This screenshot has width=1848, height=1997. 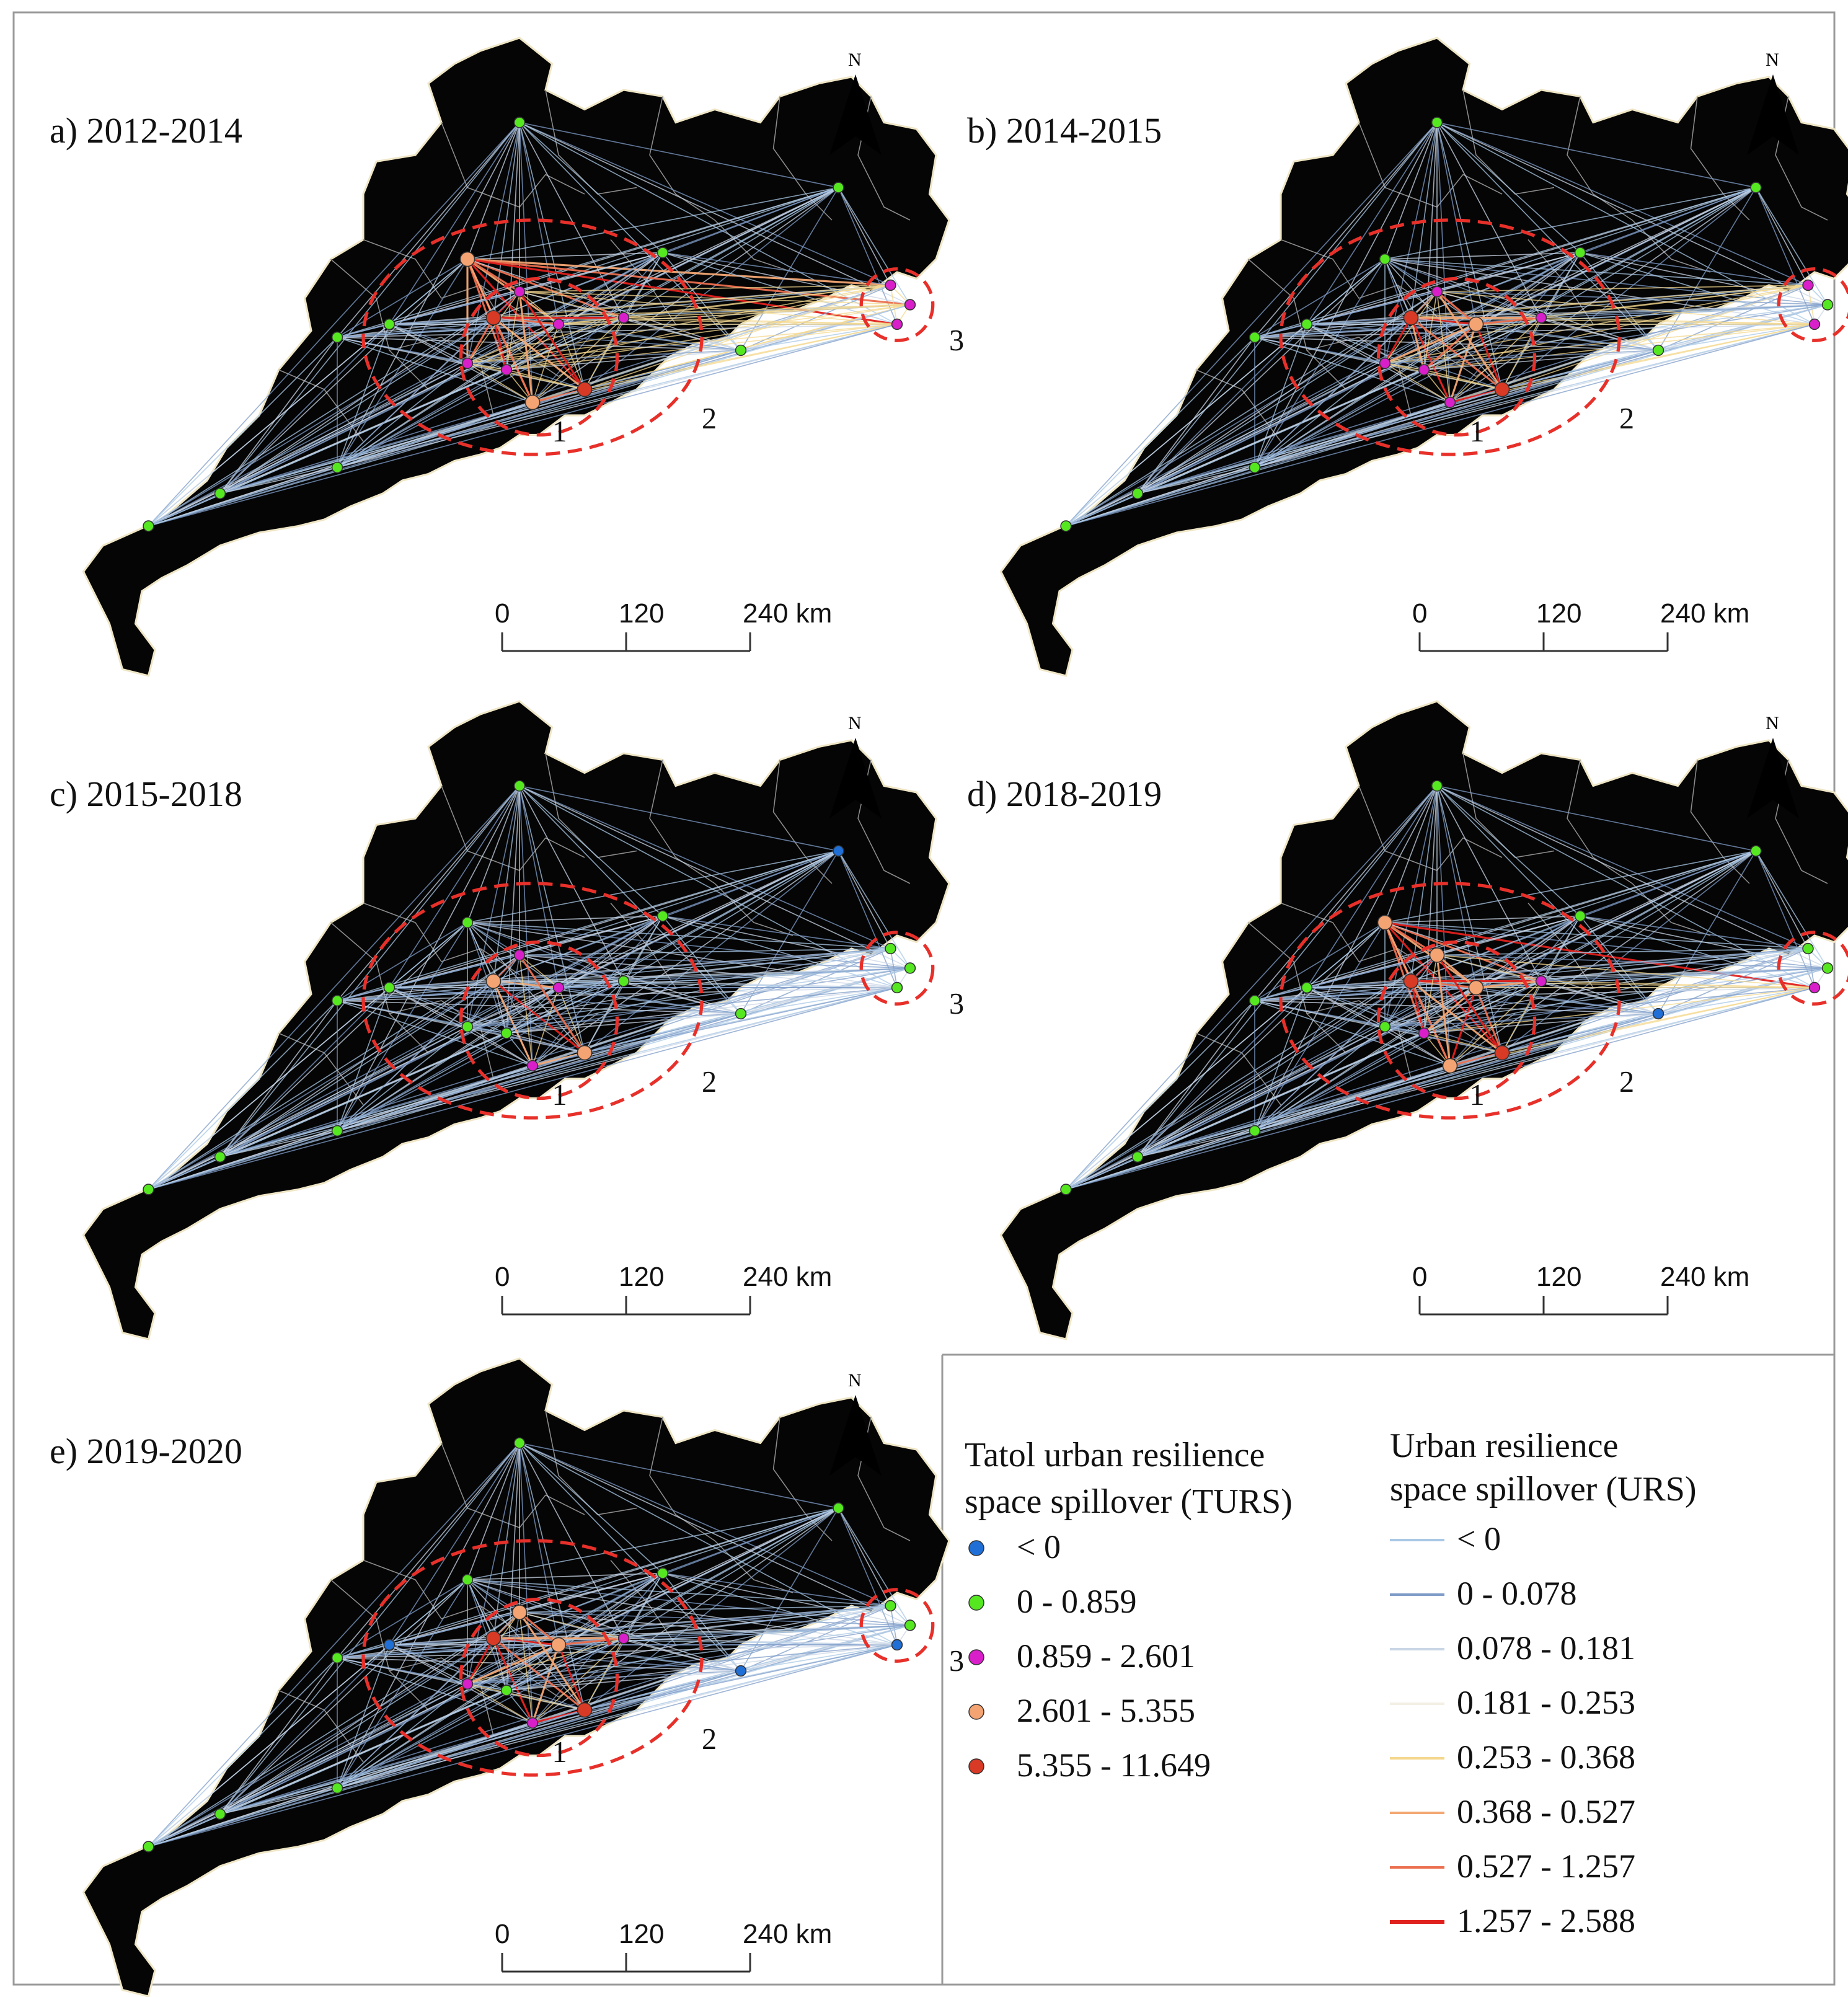 What do you see at coordinates (1039, 1546) in the screenshot?
I see `turs-legend-label: < 0` at bounding box center [1039, 1546].